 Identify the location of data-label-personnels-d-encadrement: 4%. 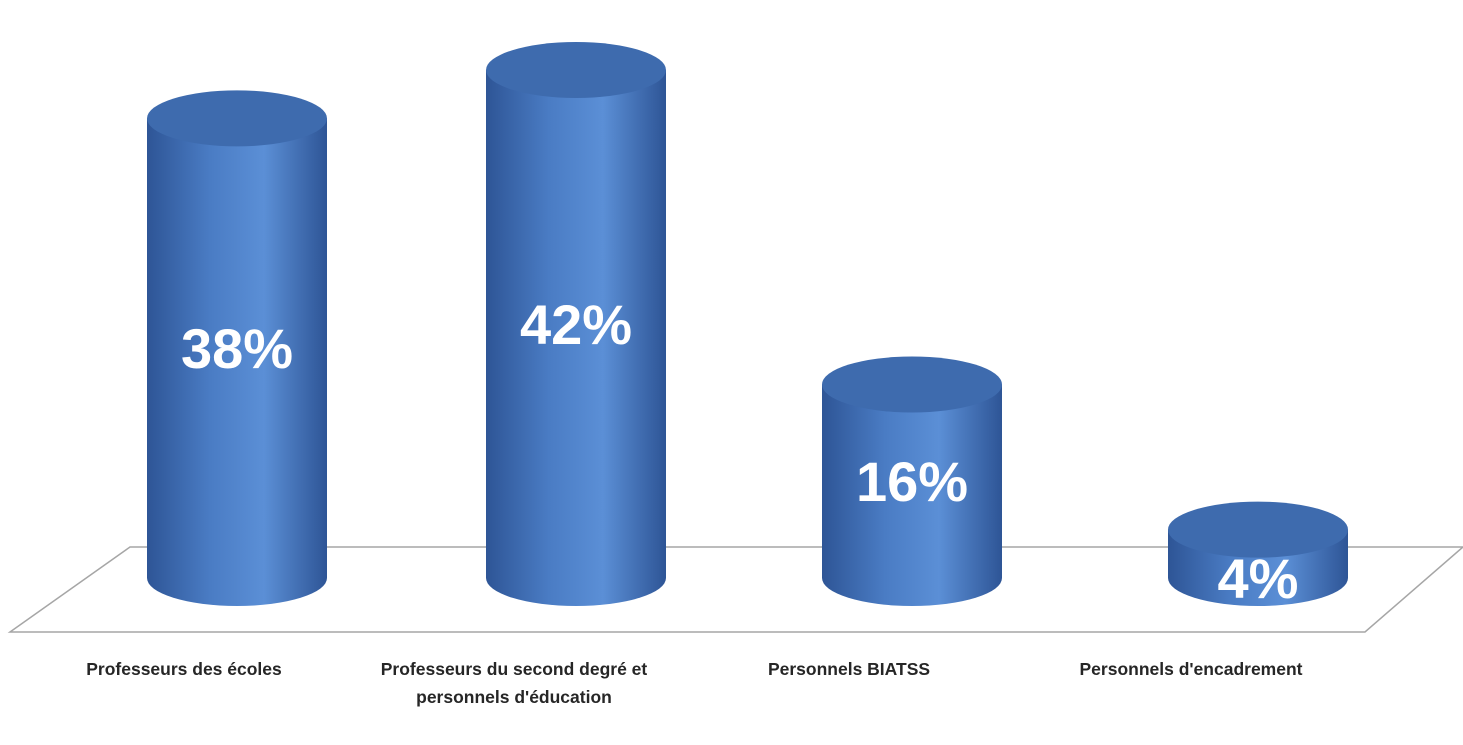
(1258, 578).